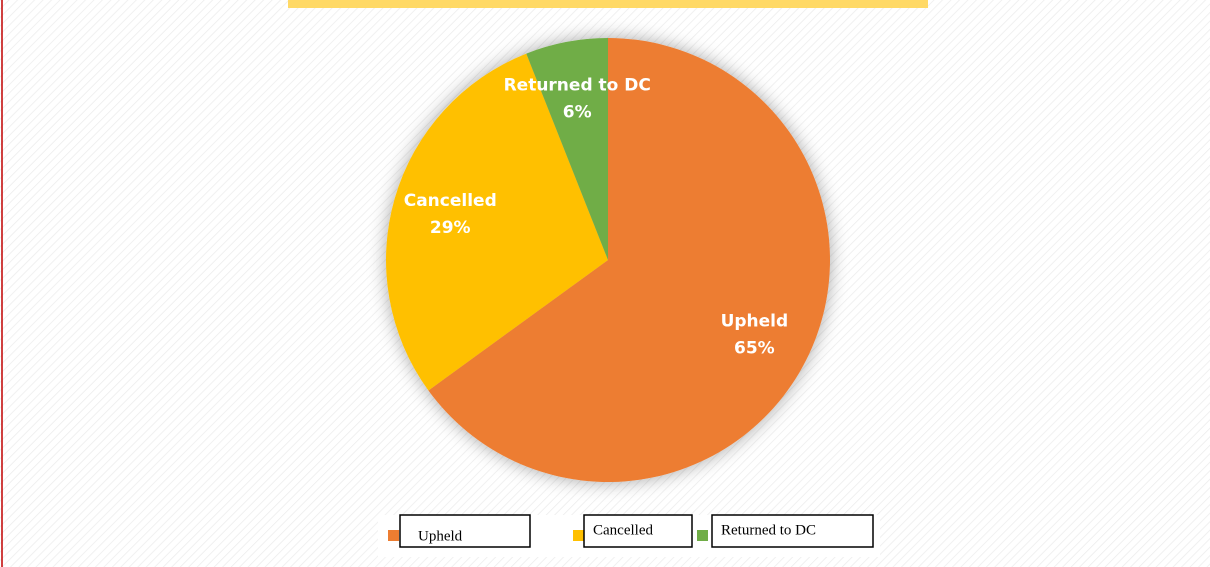 The width and height of the screenshot is (1210, 567). Describe the element at coordinates (577, 86) in the screenshot. I see `slice-category-label: Returned to DC` at that location.